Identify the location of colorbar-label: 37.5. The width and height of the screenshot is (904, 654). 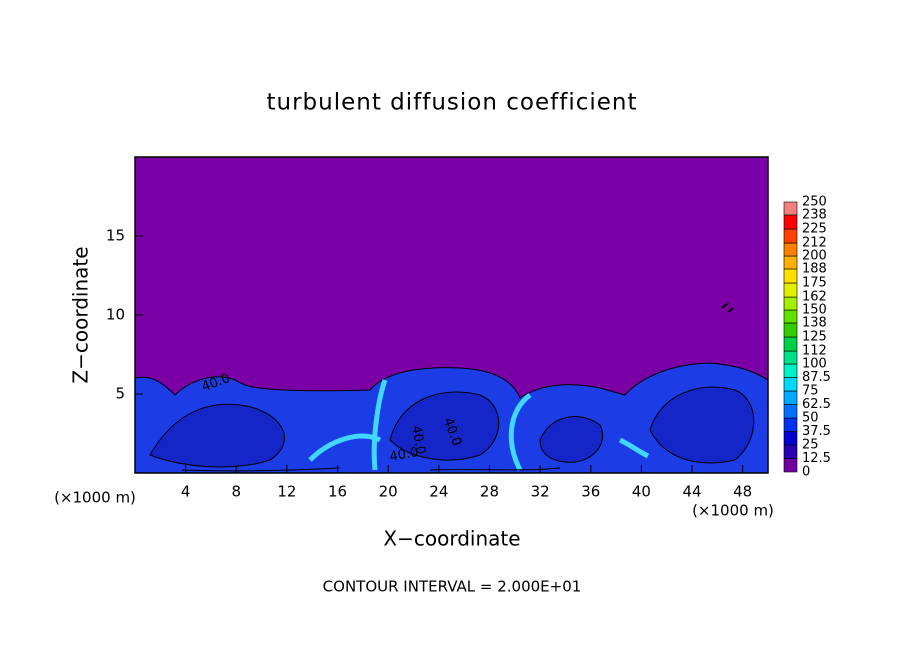
(816, 431).